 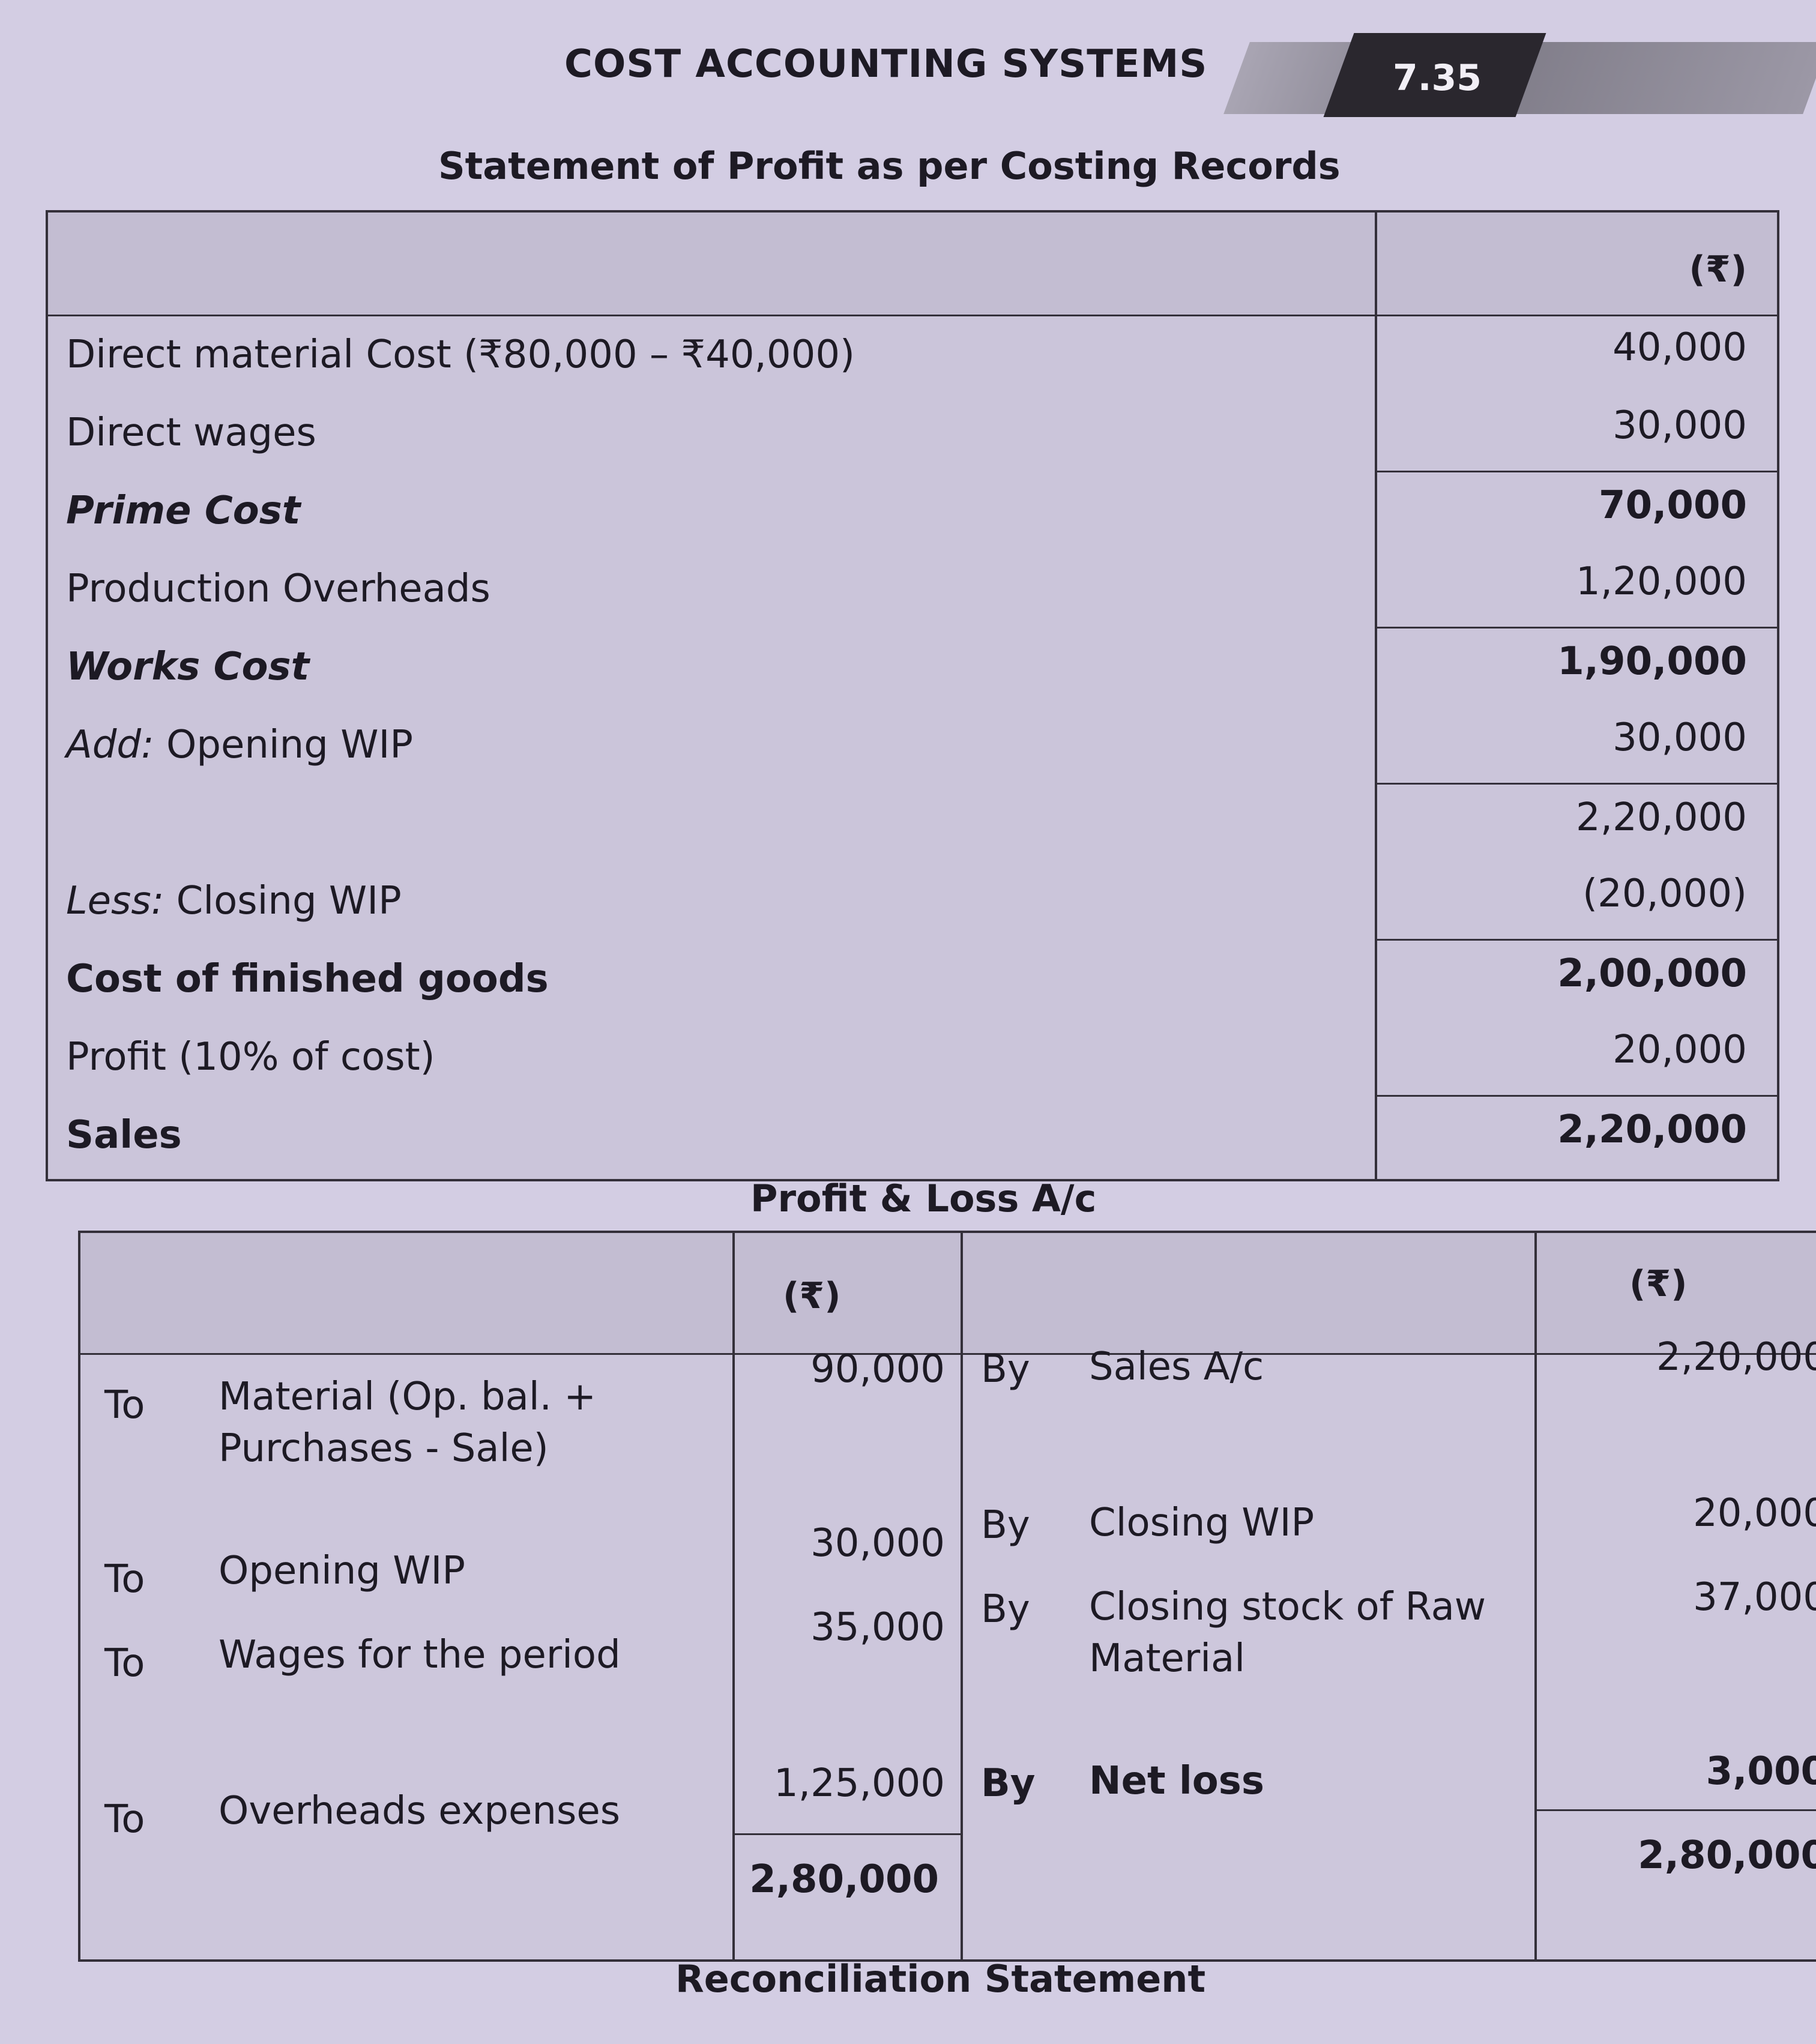 I want to click on entry-label: Overheads expenses, so click(x=420, y=1811).